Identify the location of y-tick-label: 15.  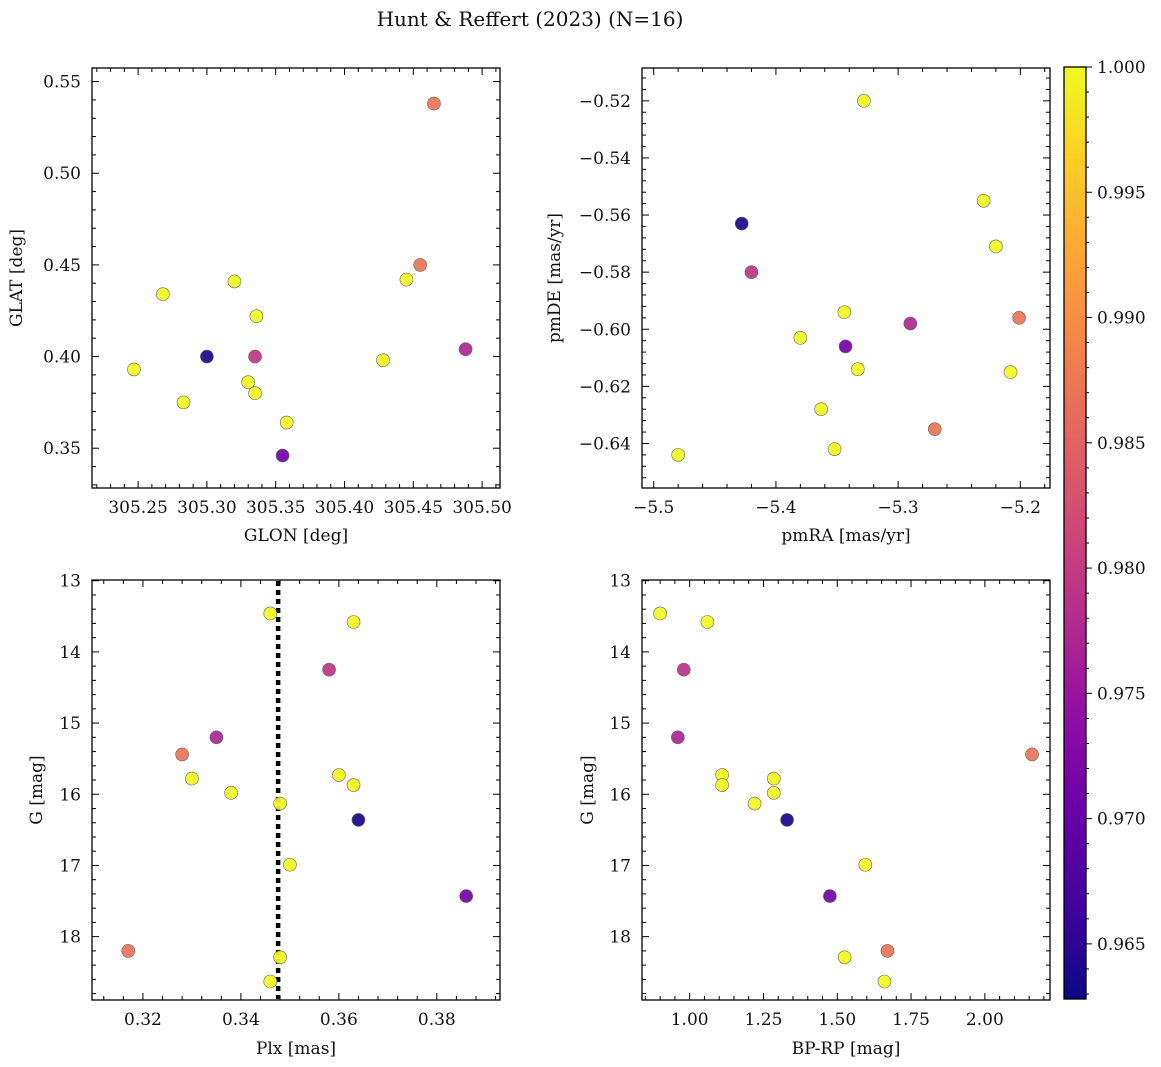
(70, 724).